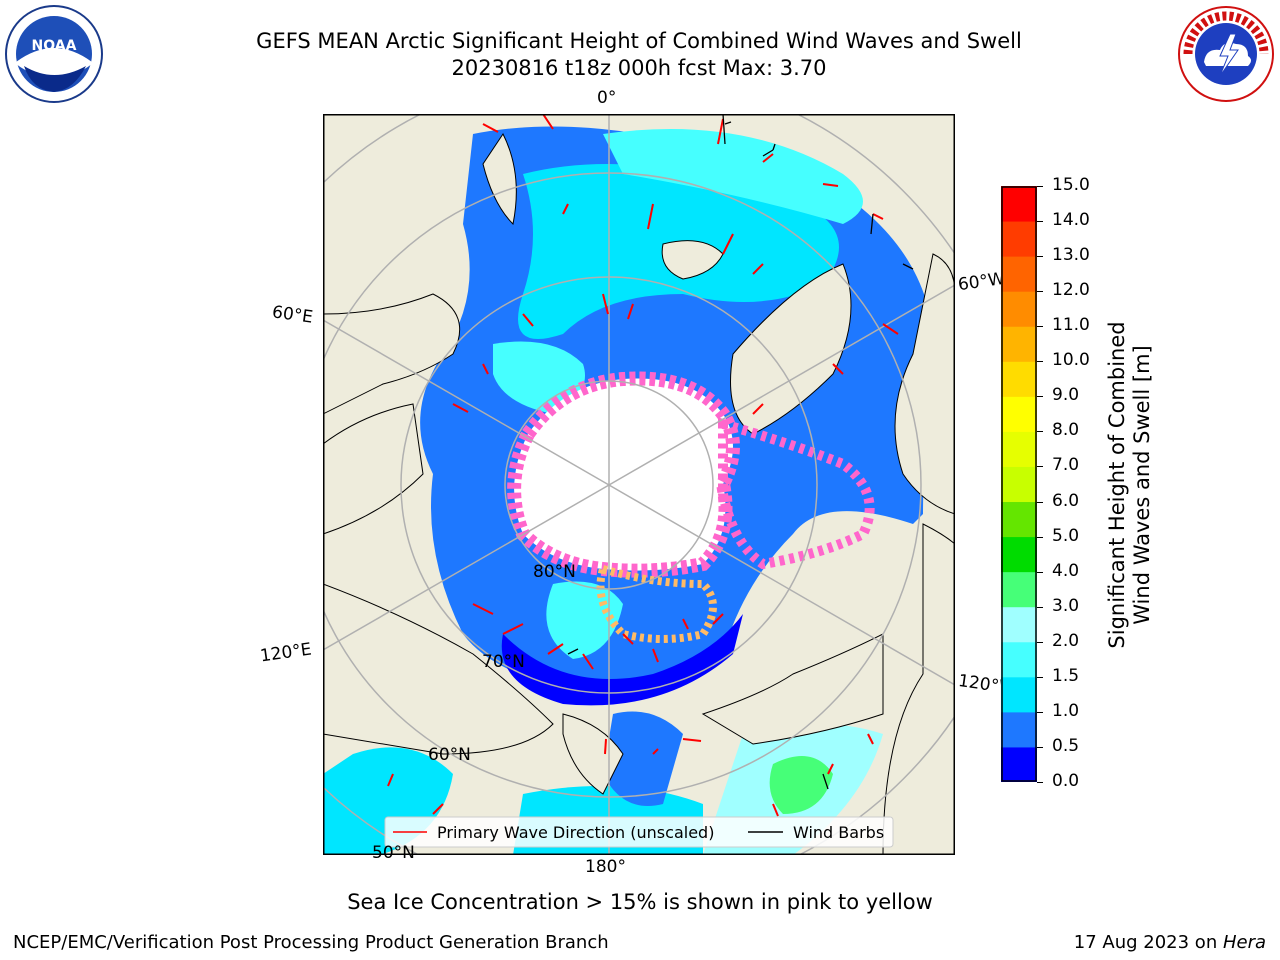 The image size is (1280, 960). I want to click on colorbar-tick-label: 6.0, so click(1066, 500).